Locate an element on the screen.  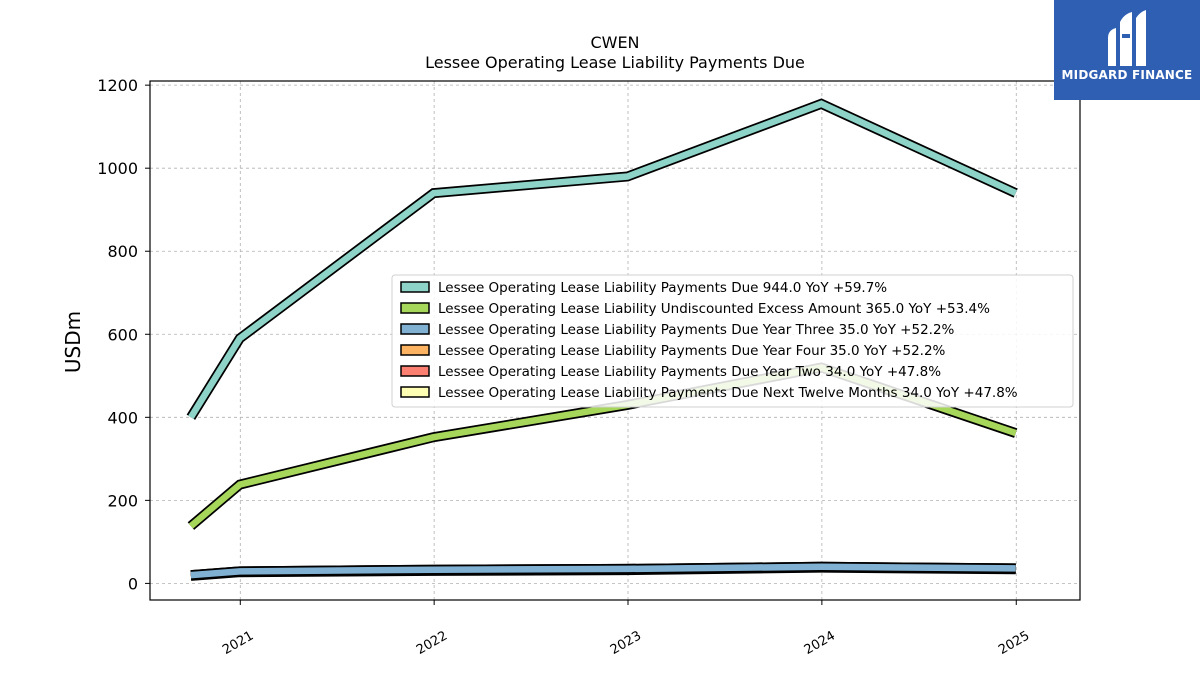
midgard-pillar-logo-icon is located at coordinates (1127, 38).